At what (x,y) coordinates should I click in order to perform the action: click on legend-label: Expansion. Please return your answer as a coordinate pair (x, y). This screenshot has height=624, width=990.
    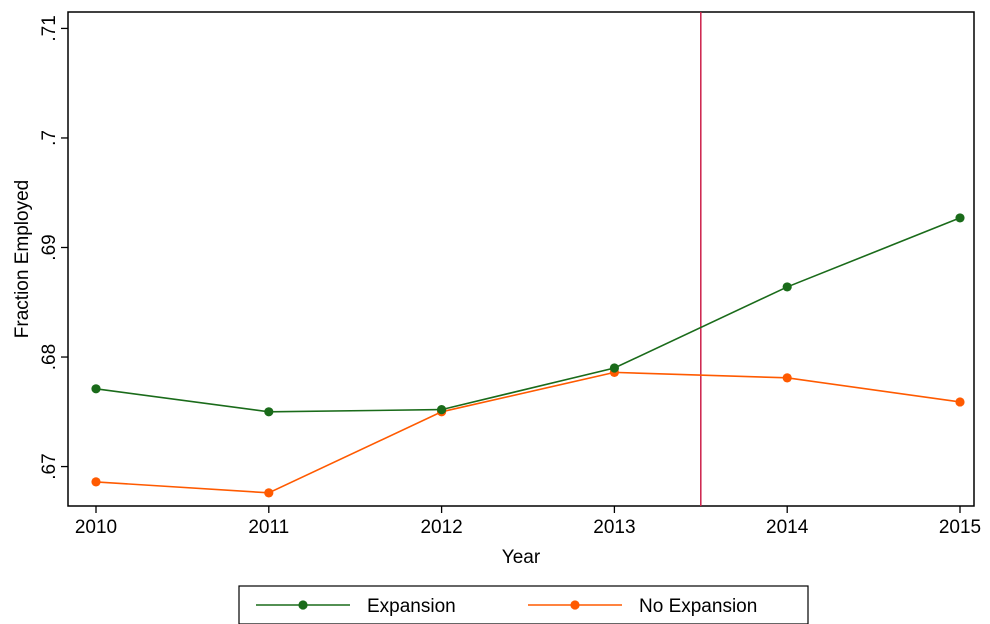
    Looking at the image, I should click on (411, 606).